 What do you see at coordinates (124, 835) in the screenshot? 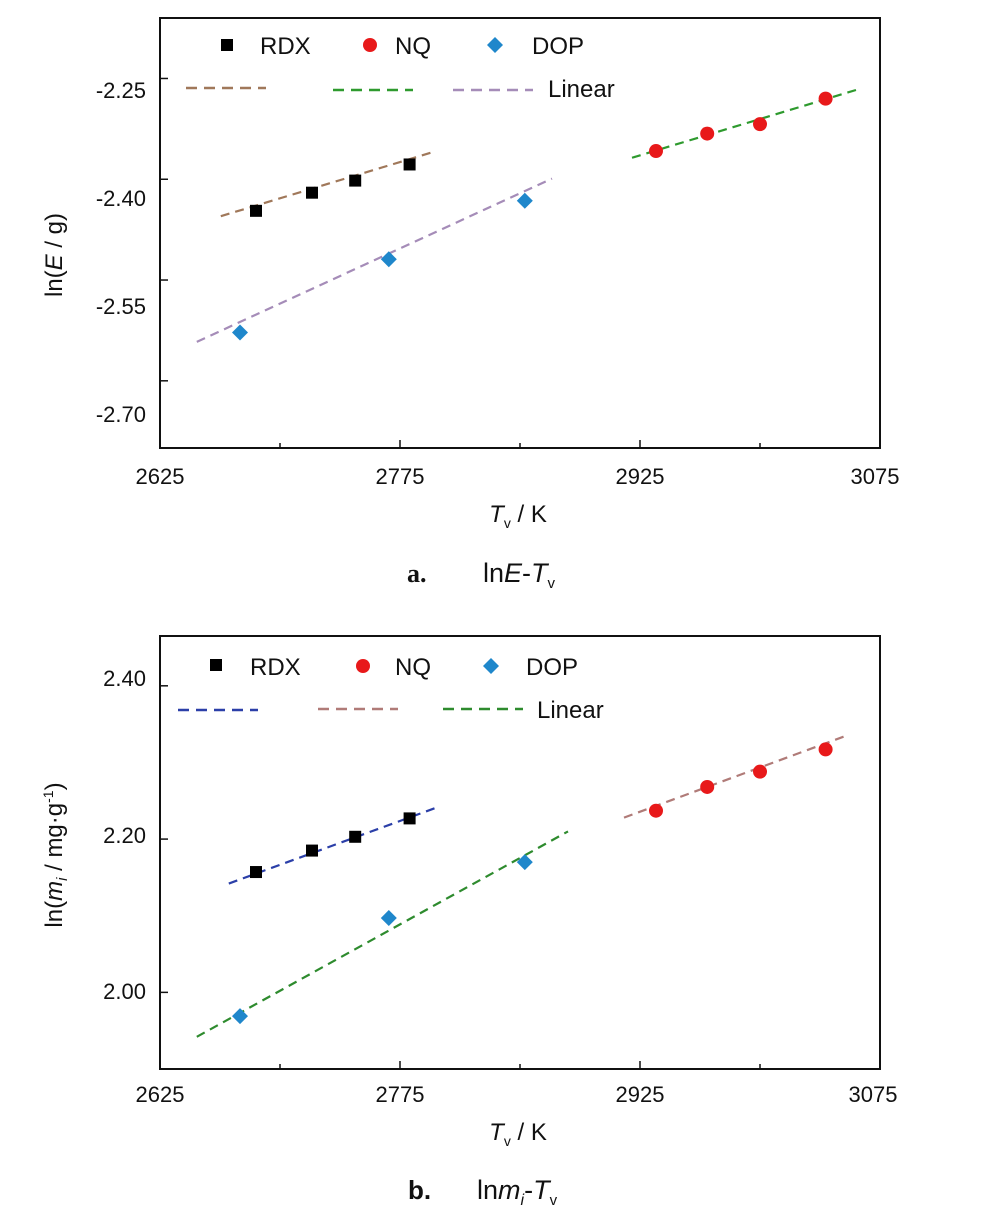
I see `y-tick-label: 2.20` at bounding box center [124, 835].